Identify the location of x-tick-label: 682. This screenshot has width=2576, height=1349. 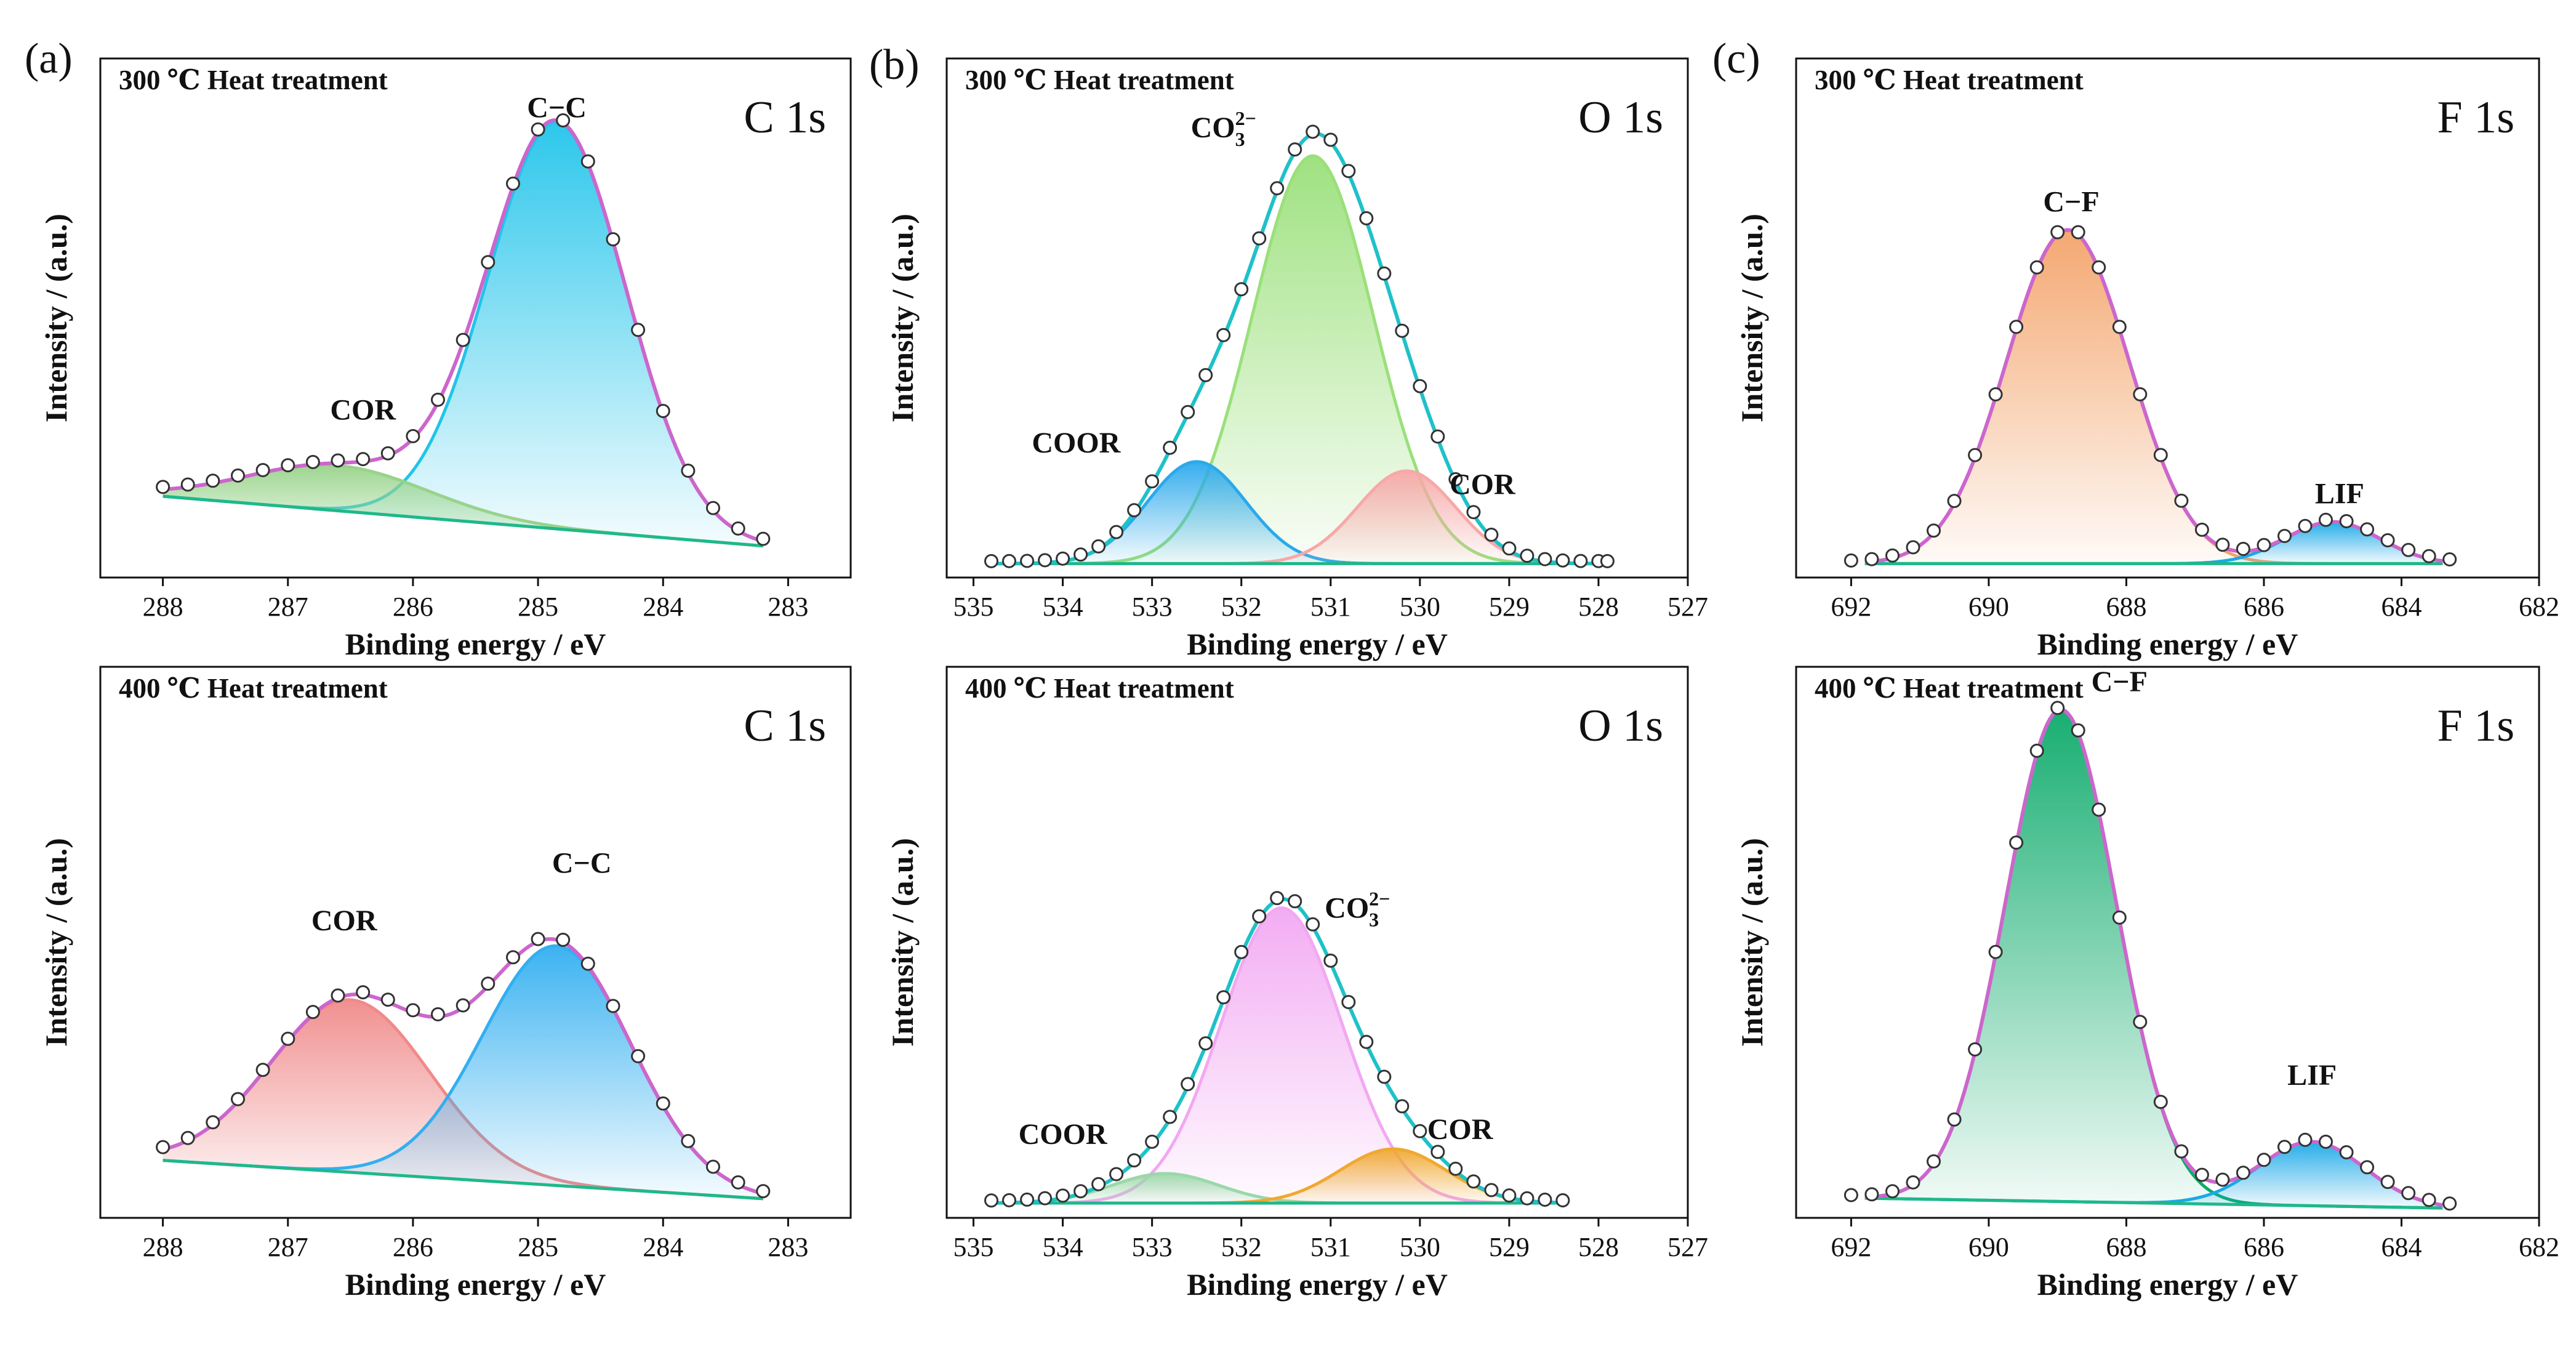
(2539, 1247).